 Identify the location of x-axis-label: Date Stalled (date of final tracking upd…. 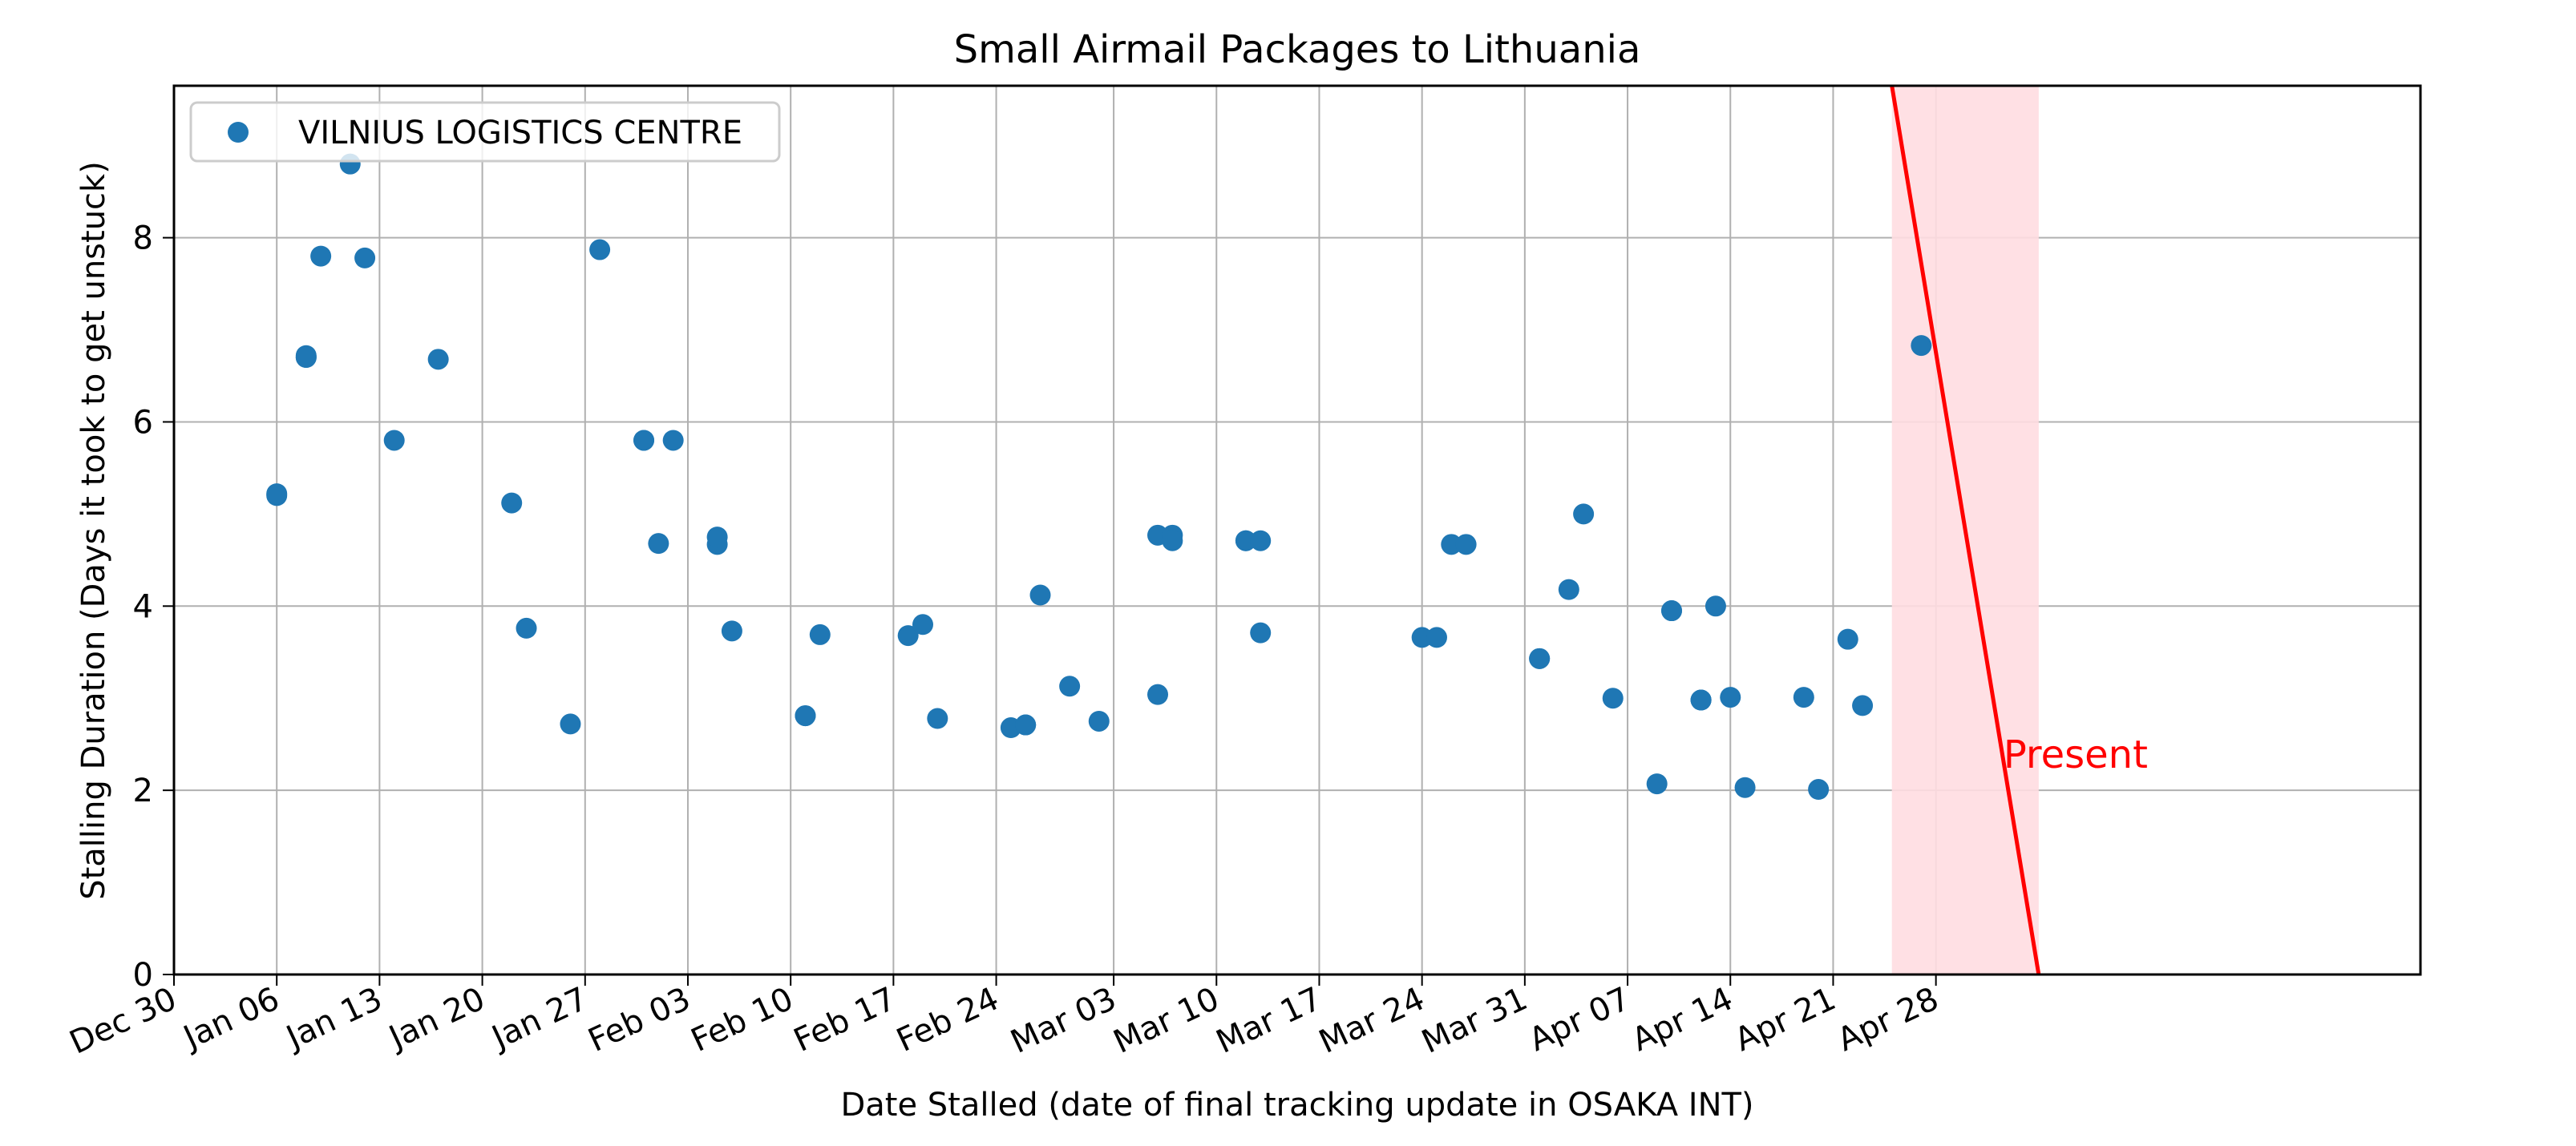
(1296, 1106).